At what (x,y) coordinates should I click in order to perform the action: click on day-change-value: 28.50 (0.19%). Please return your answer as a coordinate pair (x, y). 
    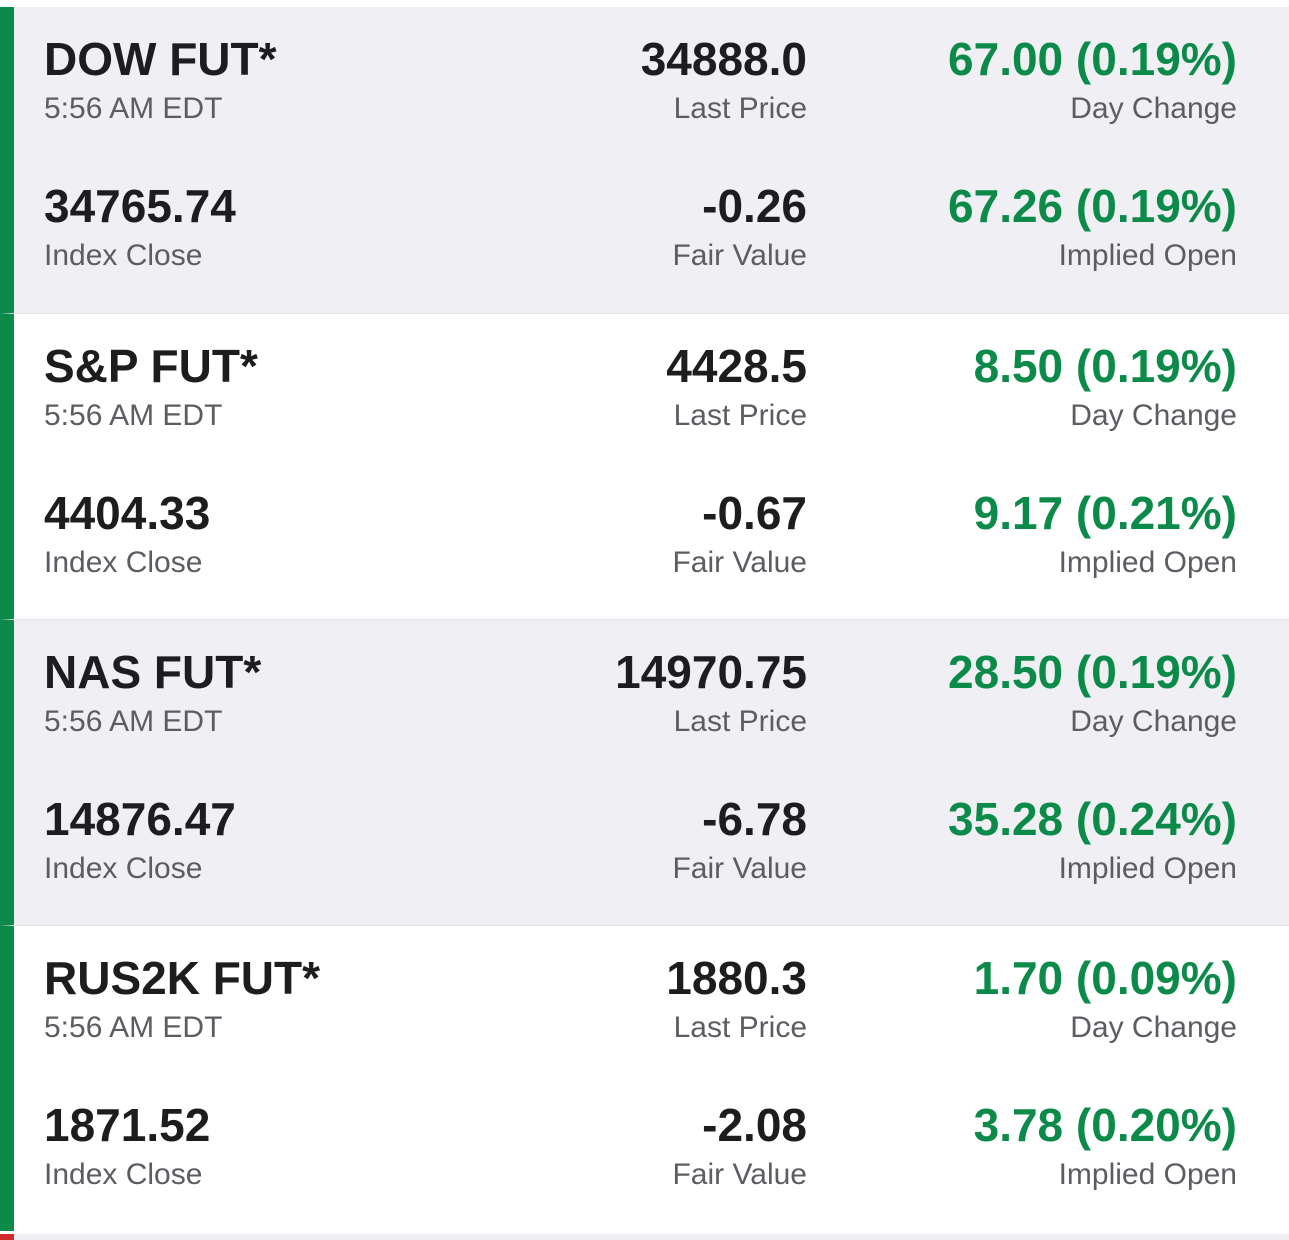
    Looking at the image, I should click on (1092, 672).